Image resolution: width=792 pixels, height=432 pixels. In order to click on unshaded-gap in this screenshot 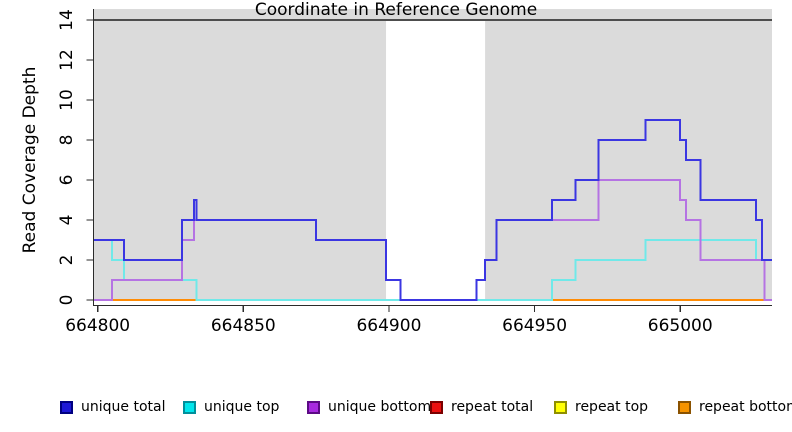, I will do `click(436, 160)`.